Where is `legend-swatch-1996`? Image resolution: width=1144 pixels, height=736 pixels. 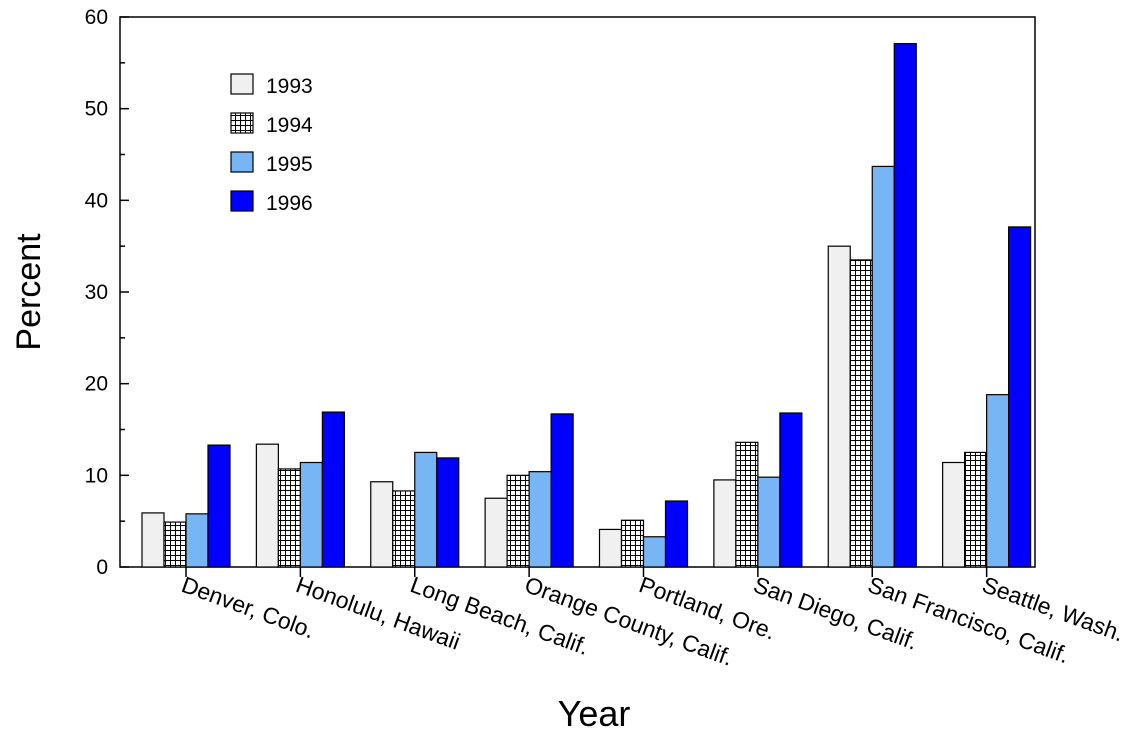
legend-swatch-1996 is located at coordinates (242, 201).